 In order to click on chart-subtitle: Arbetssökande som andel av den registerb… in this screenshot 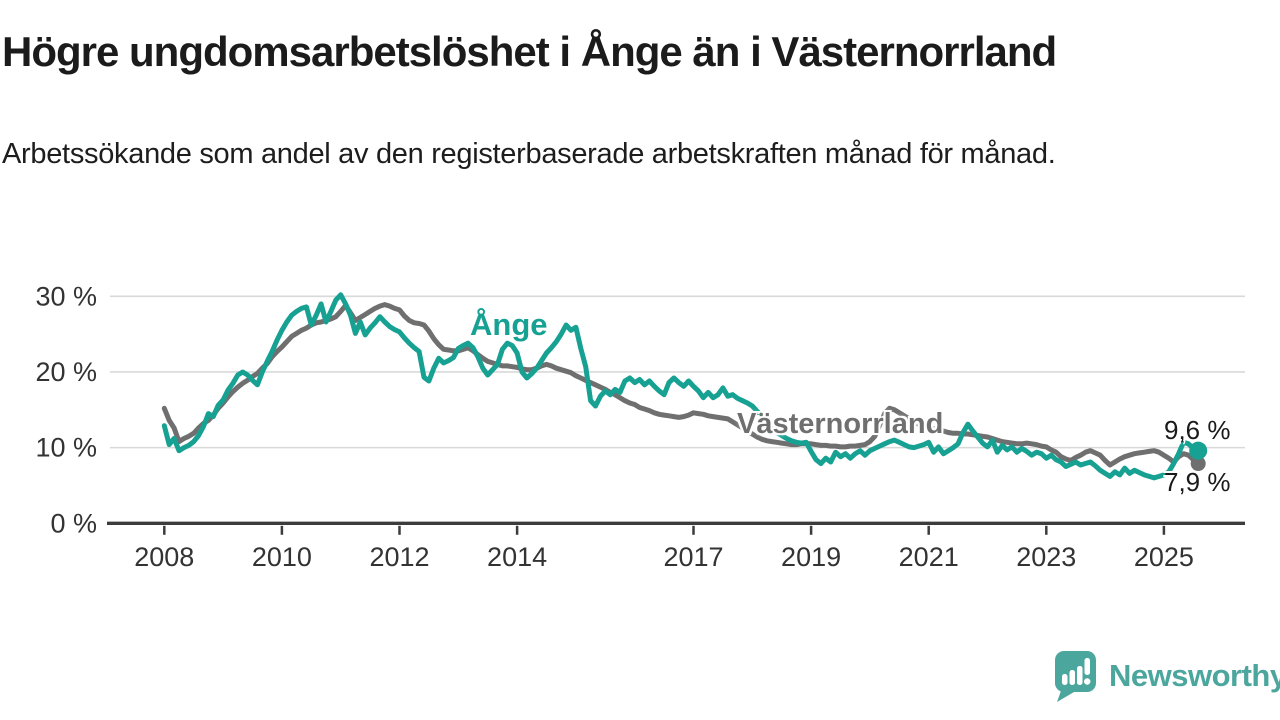, I will do `click(529, 154)`.